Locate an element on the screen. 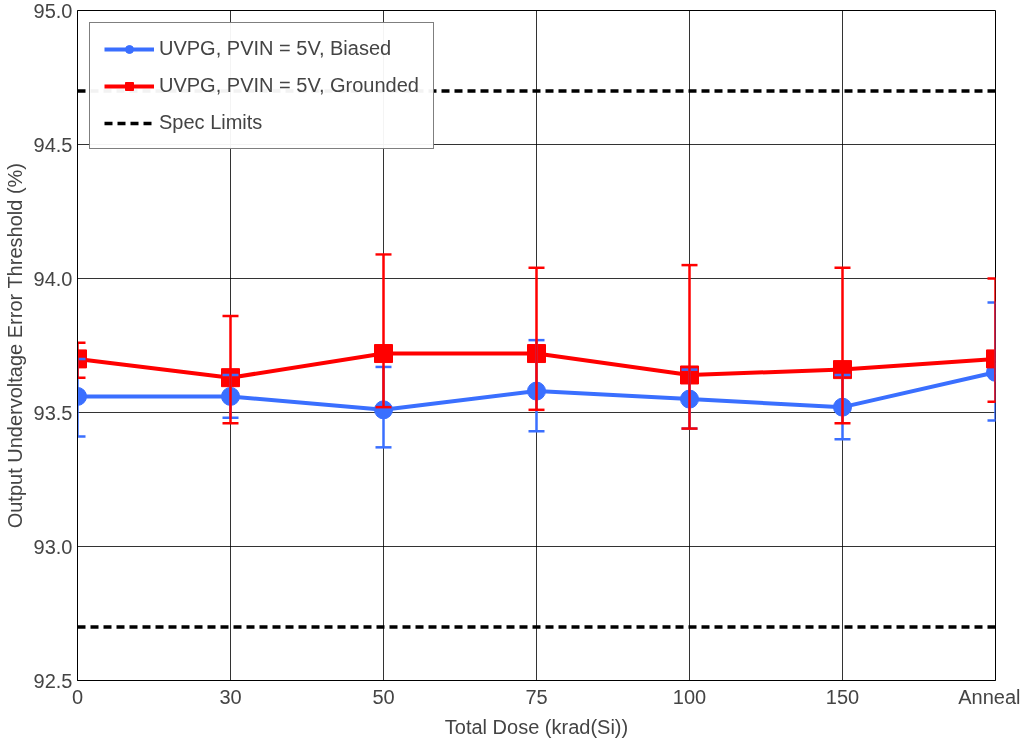  y-tick-label: 94.5 is located at coordinates (53, 144).